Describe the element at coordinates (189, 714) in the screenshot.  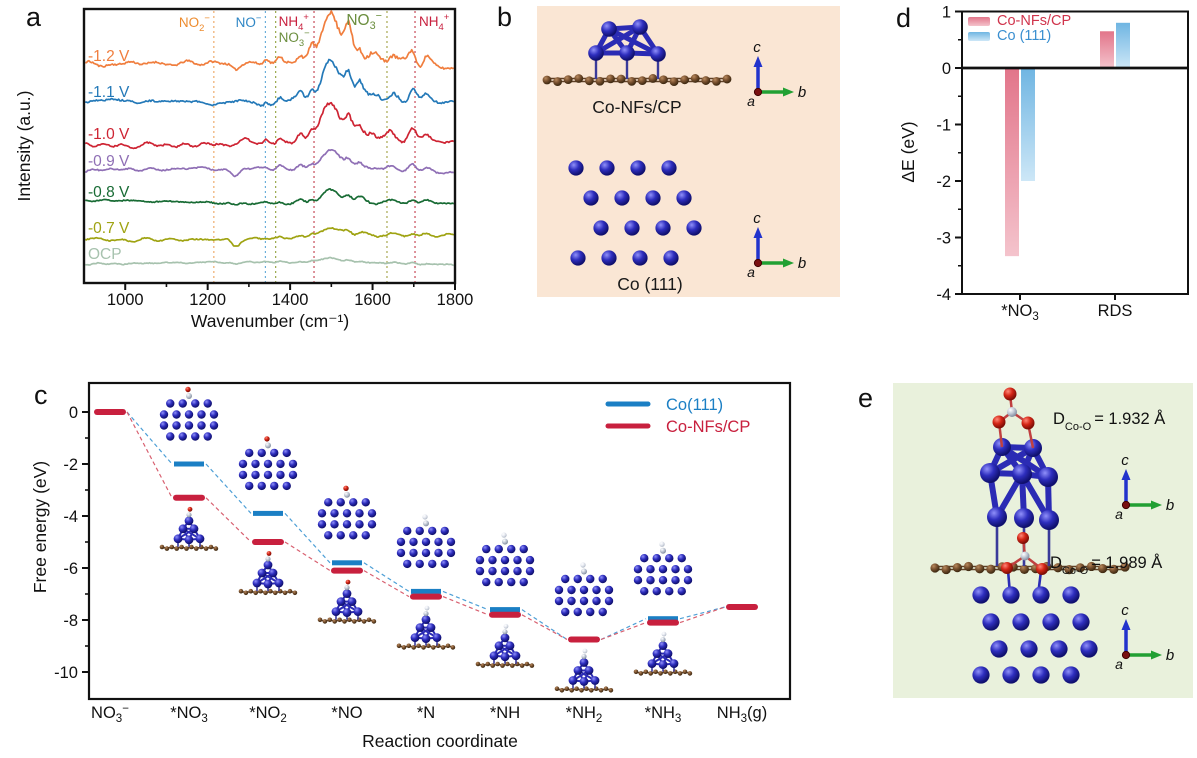
I see `c-category-*NO3: *NO3` at that location.